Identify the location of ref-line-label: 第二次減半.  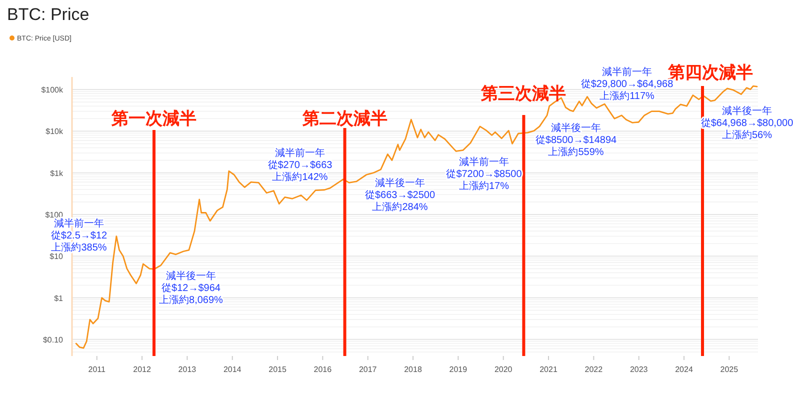
(344, 118).